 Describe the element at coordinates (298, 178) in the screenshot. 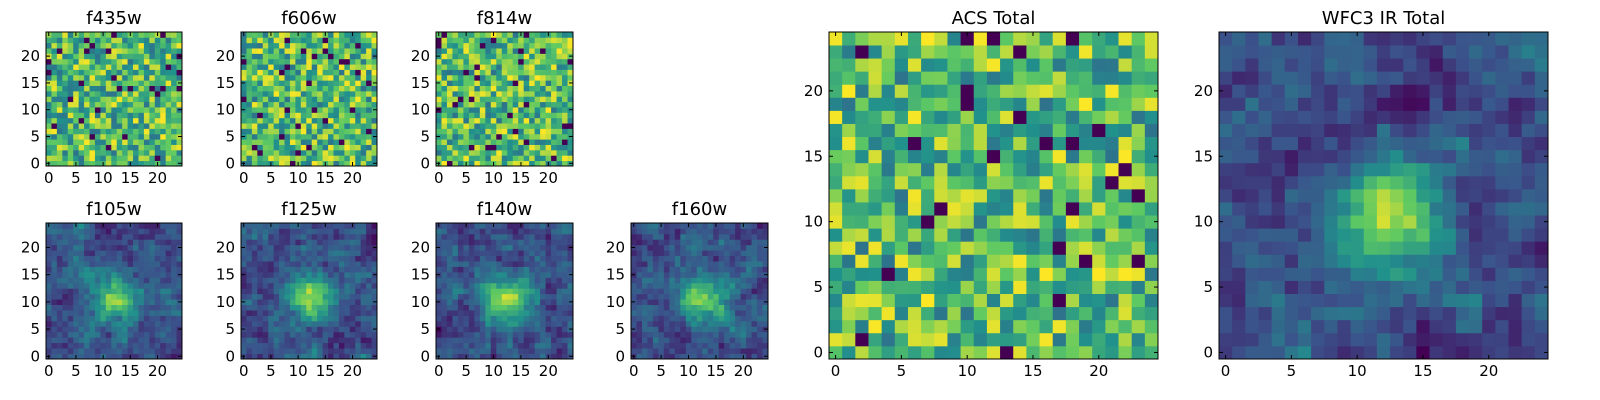

I see `x-tick-label: 10` at that location.